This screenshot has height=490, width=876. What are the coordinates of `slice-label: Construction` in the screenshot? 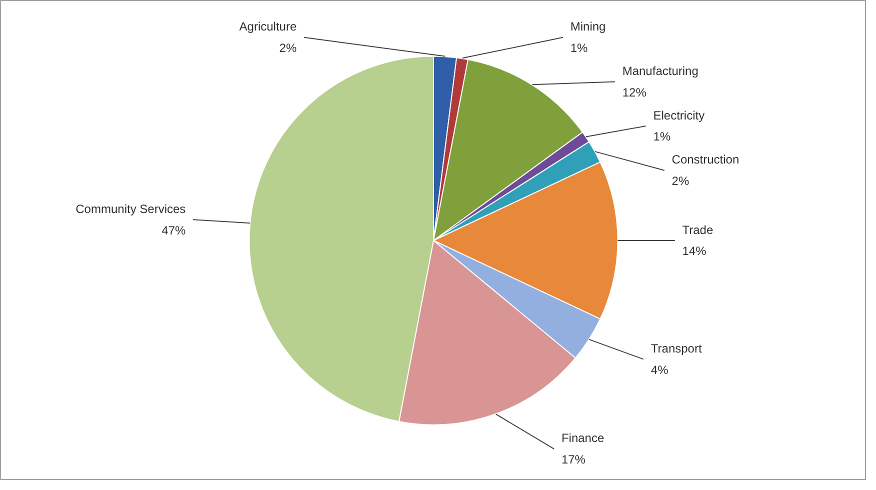 It's located at (706, 159).